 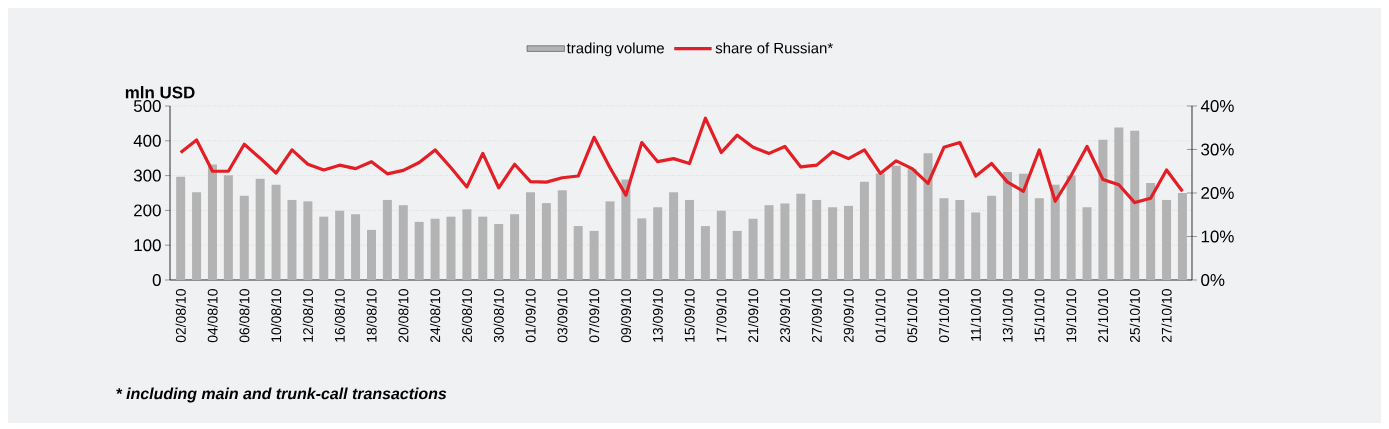 What do you see at coordinates (774, 48) in the screenshot?
I see `legend-label: share of Russian*` at bounding box center [774, 48].